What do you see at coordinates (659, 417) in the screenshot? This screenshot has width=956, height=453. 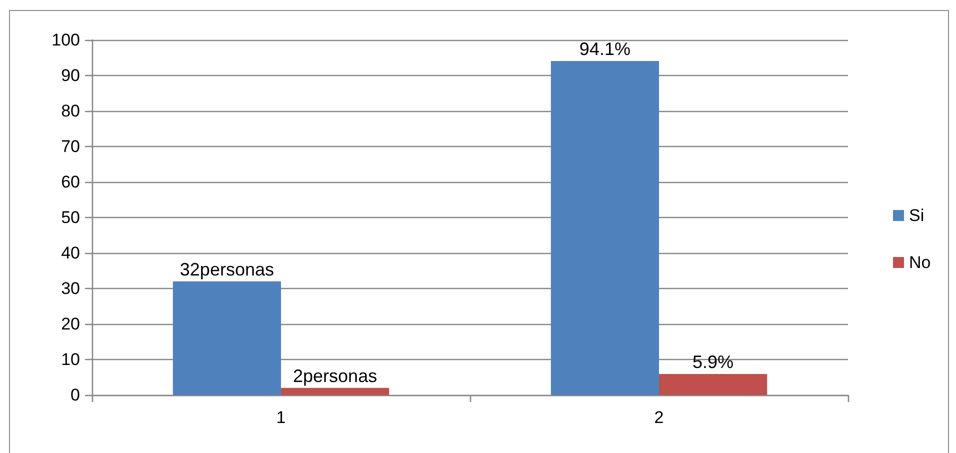 I see `x-tick-label: 2` at bounding box center [659, 417].